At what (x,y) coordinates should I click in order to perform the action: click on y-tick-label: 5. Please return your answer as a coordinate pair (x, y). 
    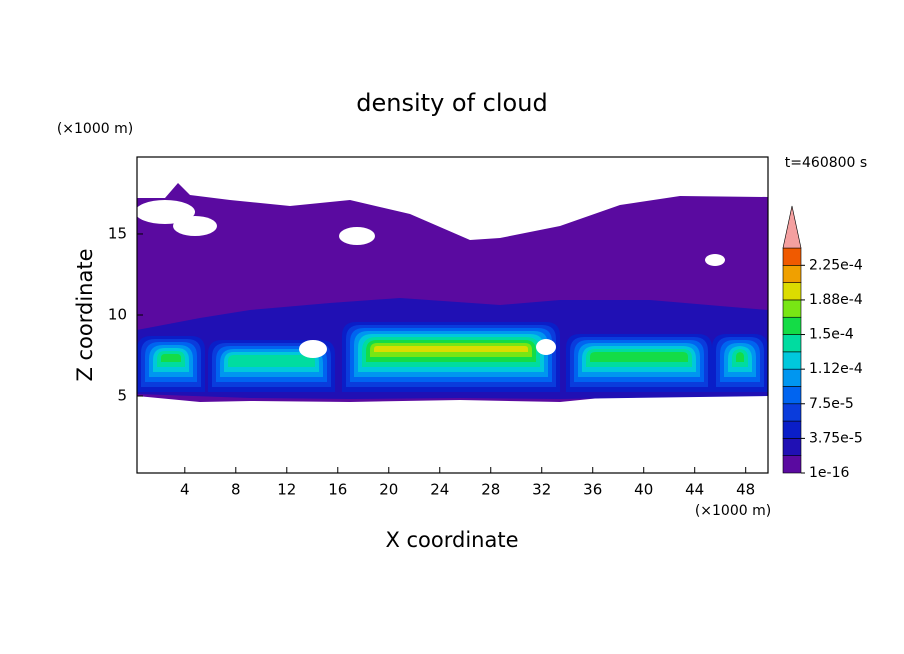
    Looking at the image, I should click on (122, 396).